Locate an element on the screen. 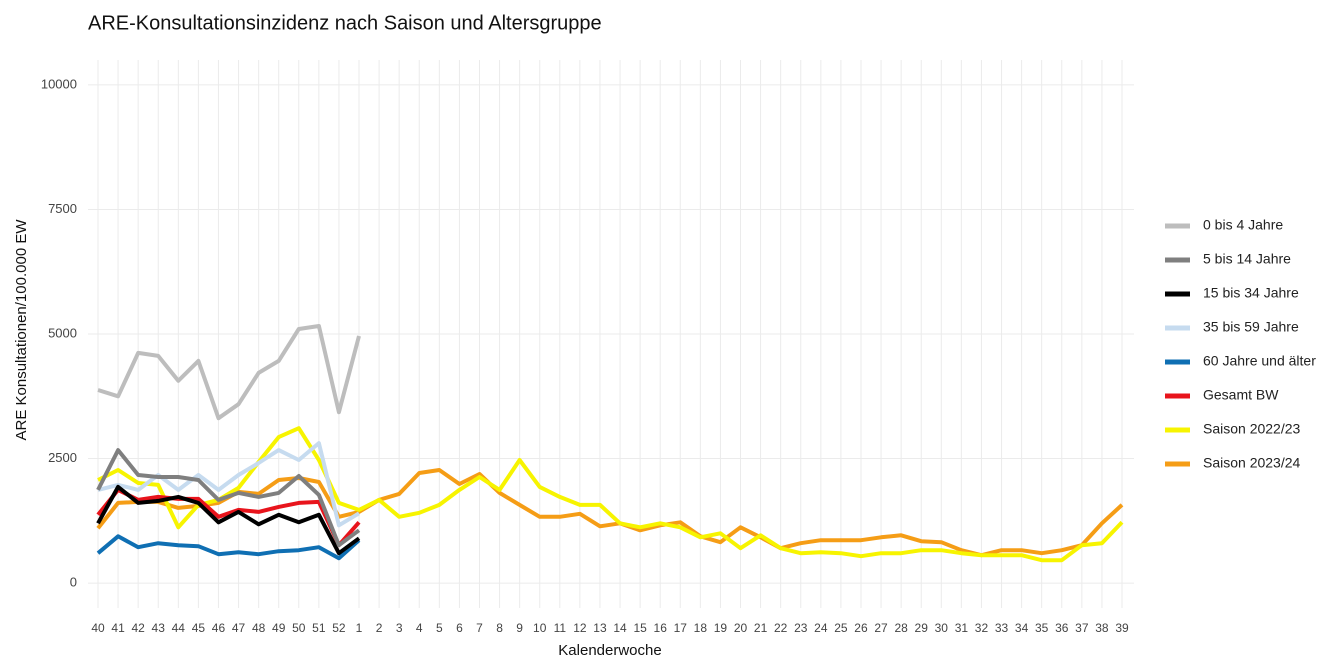 This screenshot has height=658, width=1342. x-tick-label: 36 is located at coordinates (1062, 628).